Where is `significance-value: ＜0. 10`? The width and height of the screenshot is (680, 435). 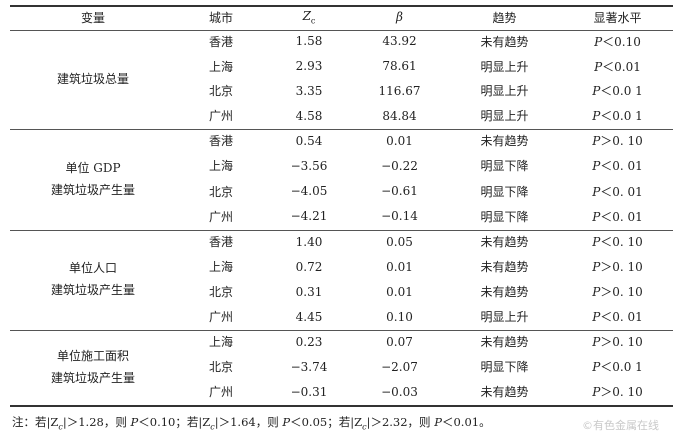 significance-value: ＜0. 10 is located at coordinates (621, 242).